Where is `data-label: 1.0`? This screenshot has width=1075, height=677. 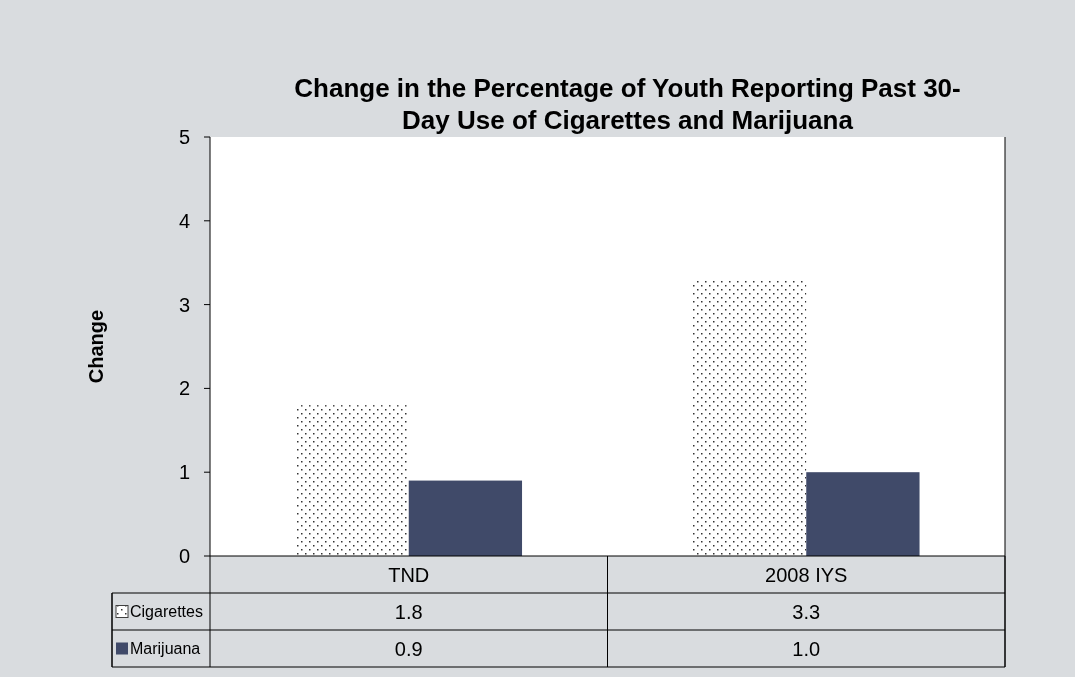
data-label: 1.0 is located at coordinates (806, 648).